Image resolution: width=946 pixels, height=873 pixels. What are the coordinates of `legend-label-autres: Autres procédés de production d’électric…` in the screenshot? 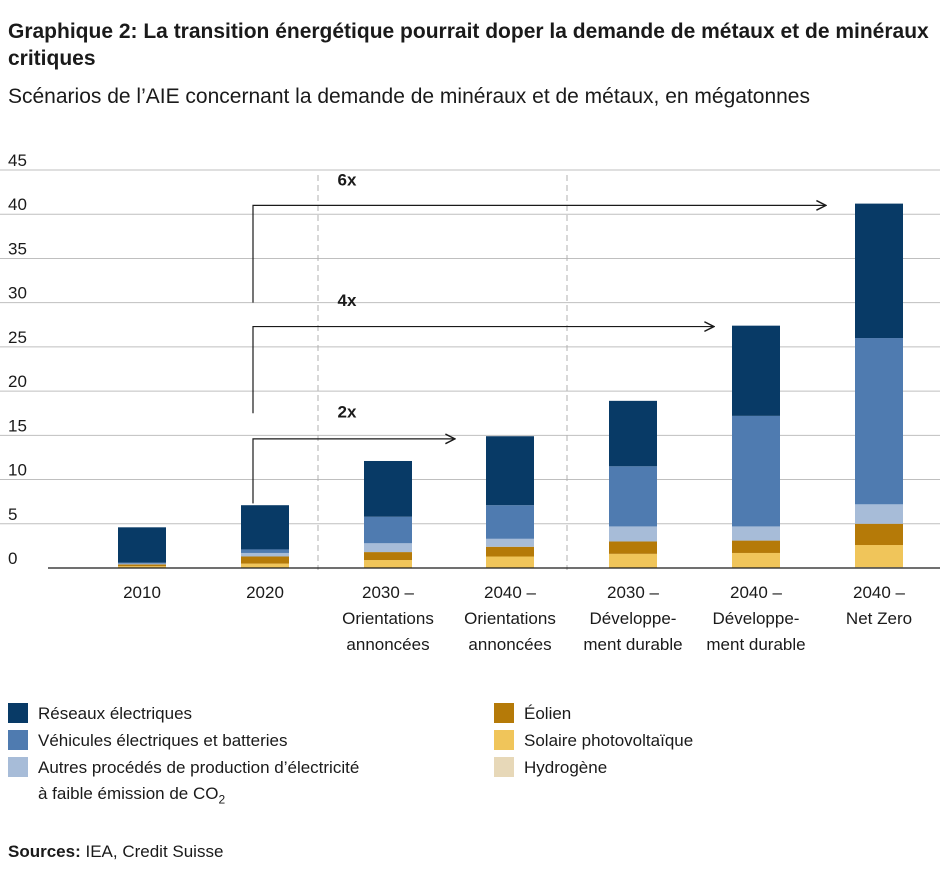 It's located at (198, 783).